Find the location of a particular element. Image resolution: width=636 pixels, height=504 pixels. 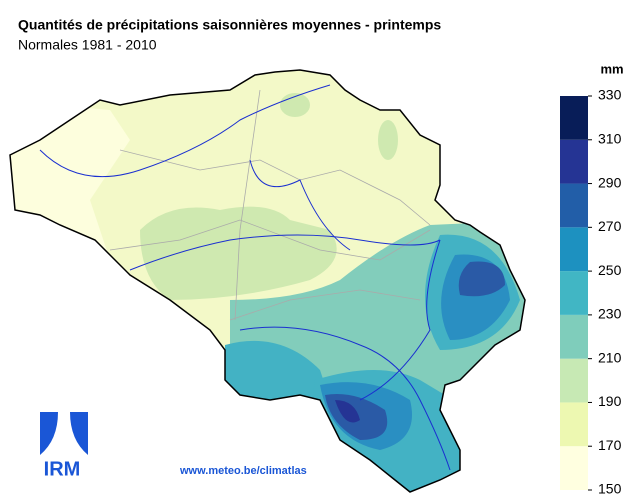

tick-label: 190 is located at coordinates (610, 401).